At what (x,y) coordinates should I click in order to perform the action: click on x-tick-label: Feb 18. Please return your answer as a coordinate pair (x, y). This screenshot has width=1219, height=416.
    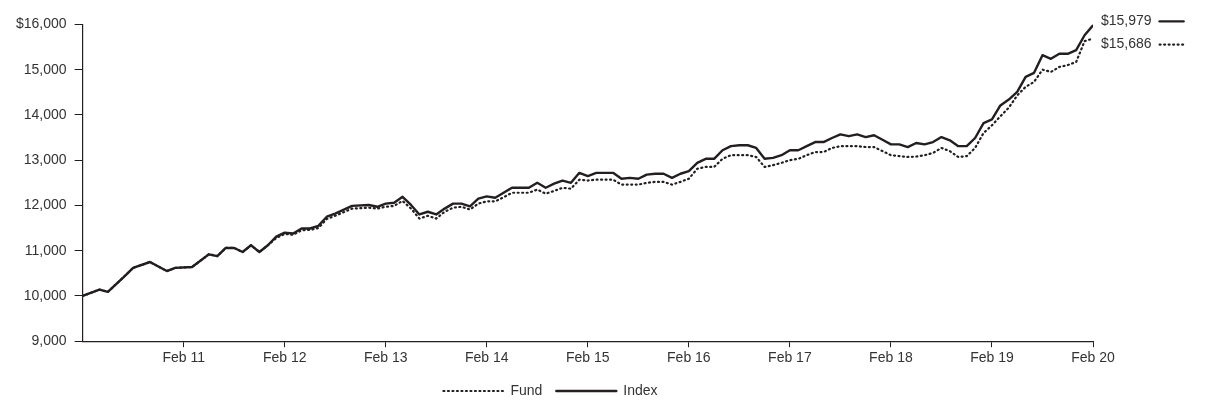
    Looking at the image, I should click on (891, 357).